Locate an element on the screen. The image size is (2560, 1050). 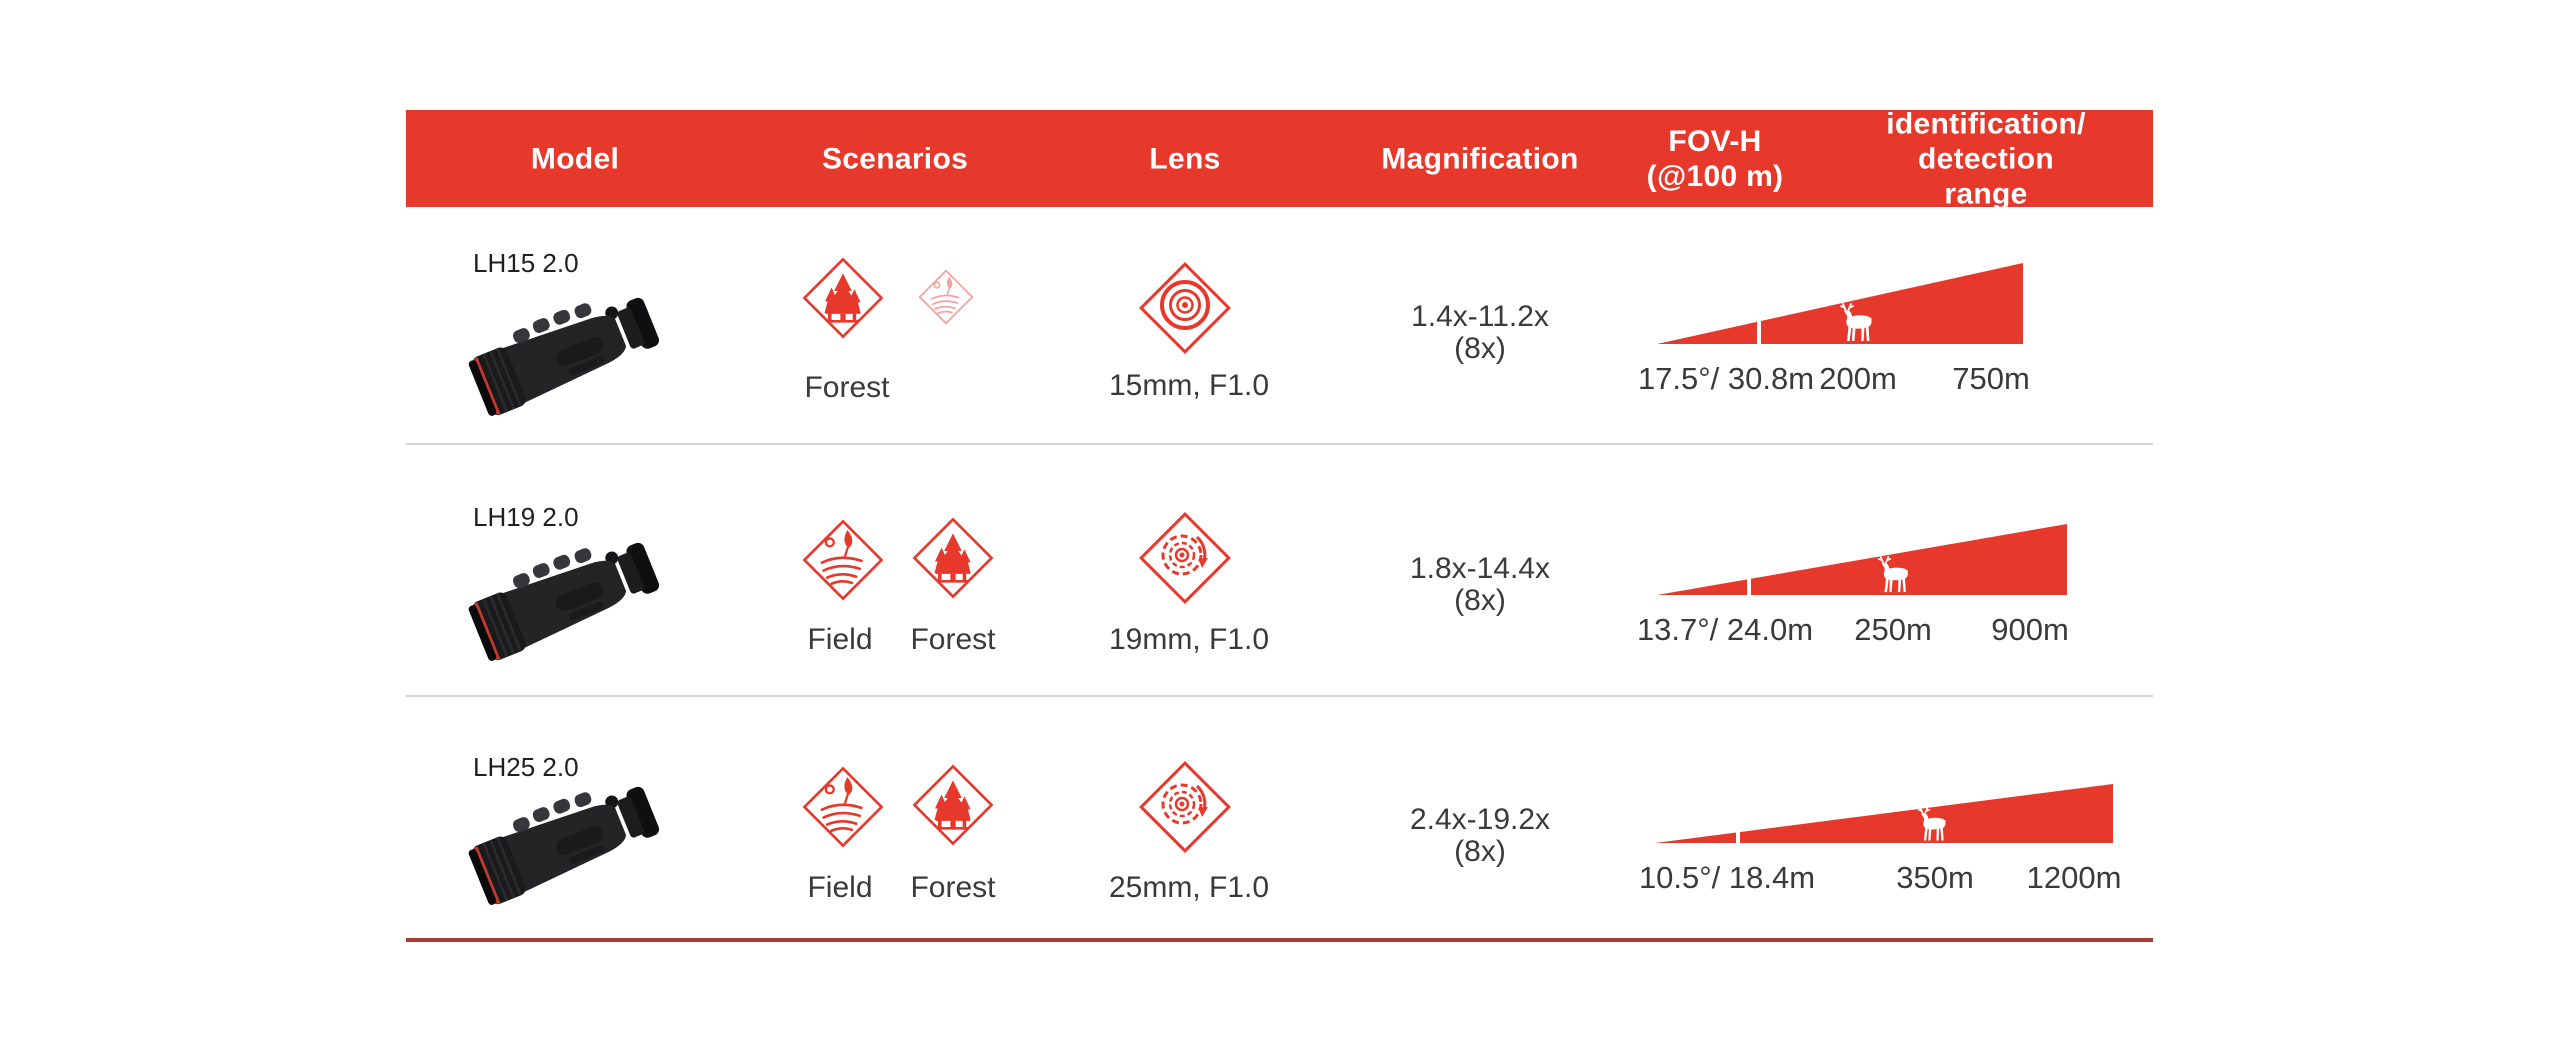
table-bottom-rule is located at coordinates (1279, 940).